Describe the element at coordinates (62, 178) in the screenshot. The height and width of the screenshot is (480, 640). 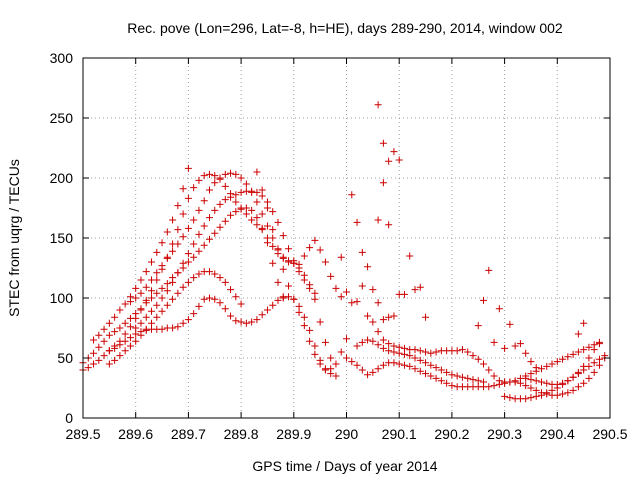
I see `y-tick-label: 200` at that location.